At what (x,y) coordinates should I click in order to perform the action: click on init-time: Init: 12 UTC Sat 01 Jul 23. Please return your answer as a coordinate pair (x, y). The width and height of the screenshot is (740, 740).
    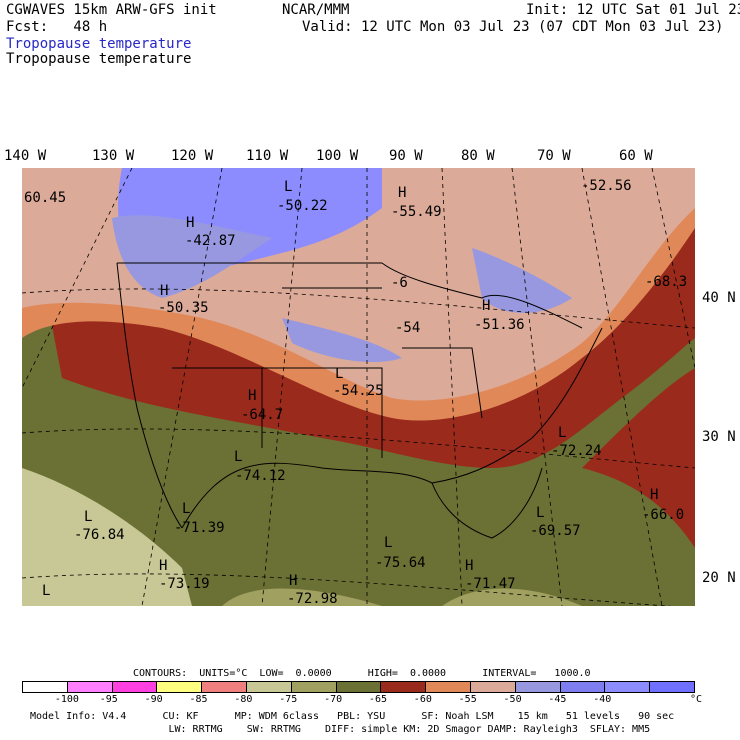
    Looking at the image, I should click on (633, 10).